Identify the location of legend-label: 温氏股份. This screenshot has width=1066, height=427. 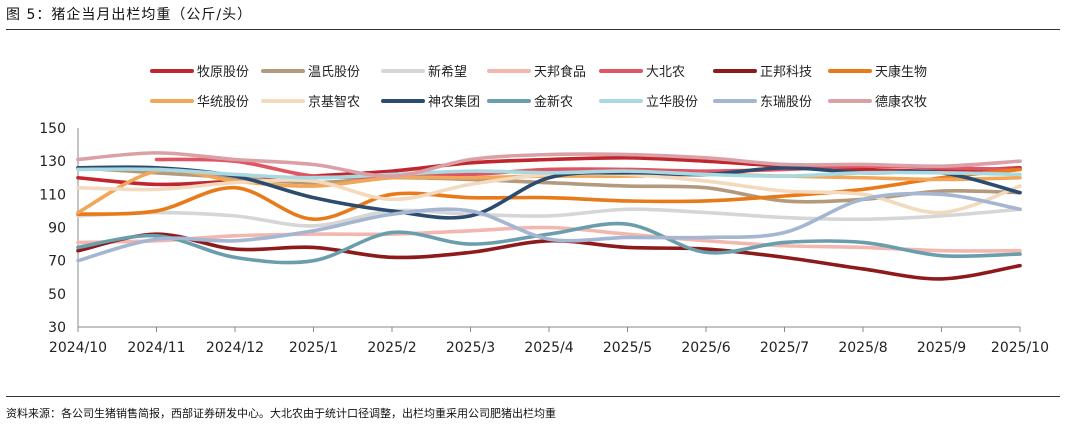
(334, 72).